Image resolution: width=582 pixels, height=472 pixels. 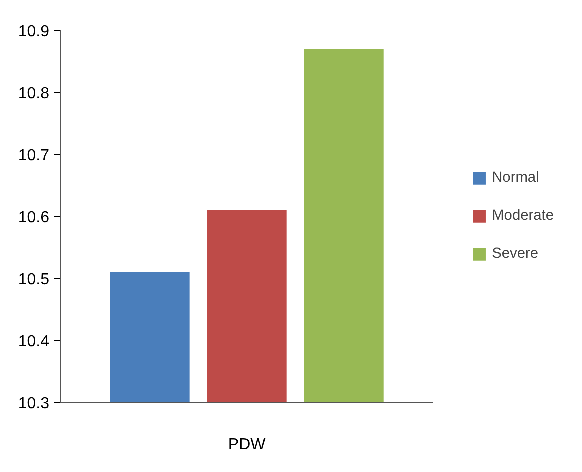 What do you see at coordinates (34, 404) in the screenshot?
I see `y-tick-label: 10.3` at bounding box center [34, 404].